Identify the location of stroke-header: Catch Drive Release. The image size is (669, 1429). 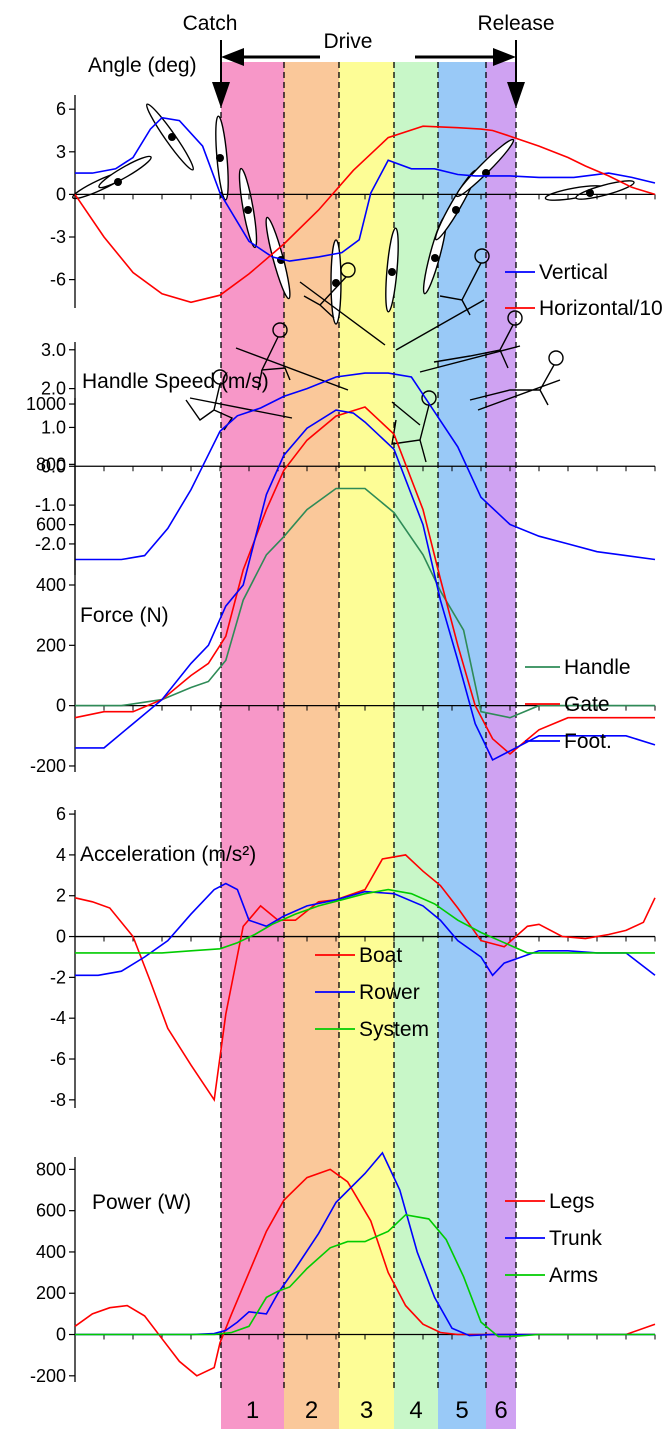
(369, 60).